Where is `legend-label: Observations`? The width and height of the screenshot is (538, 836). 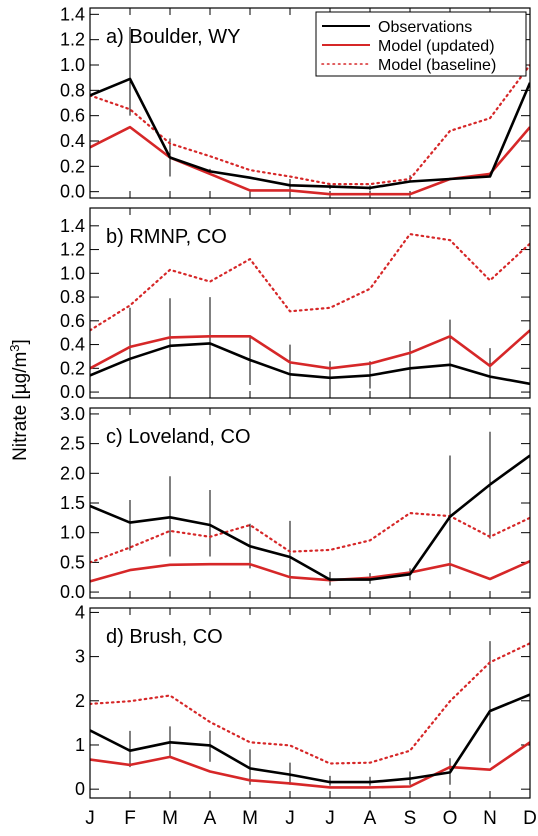 legend-label: Observations is located at coordinates (425, 27).